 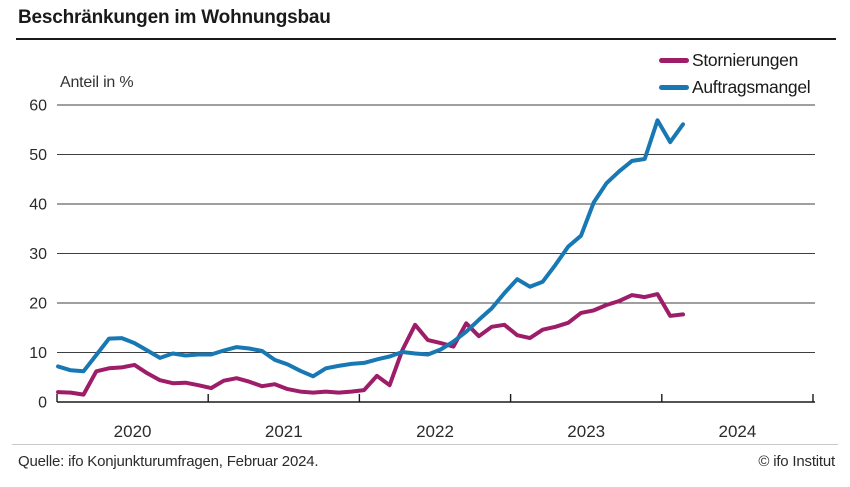 I want to click on x-year-label-2022: 2022, so click(x=435, y=431).